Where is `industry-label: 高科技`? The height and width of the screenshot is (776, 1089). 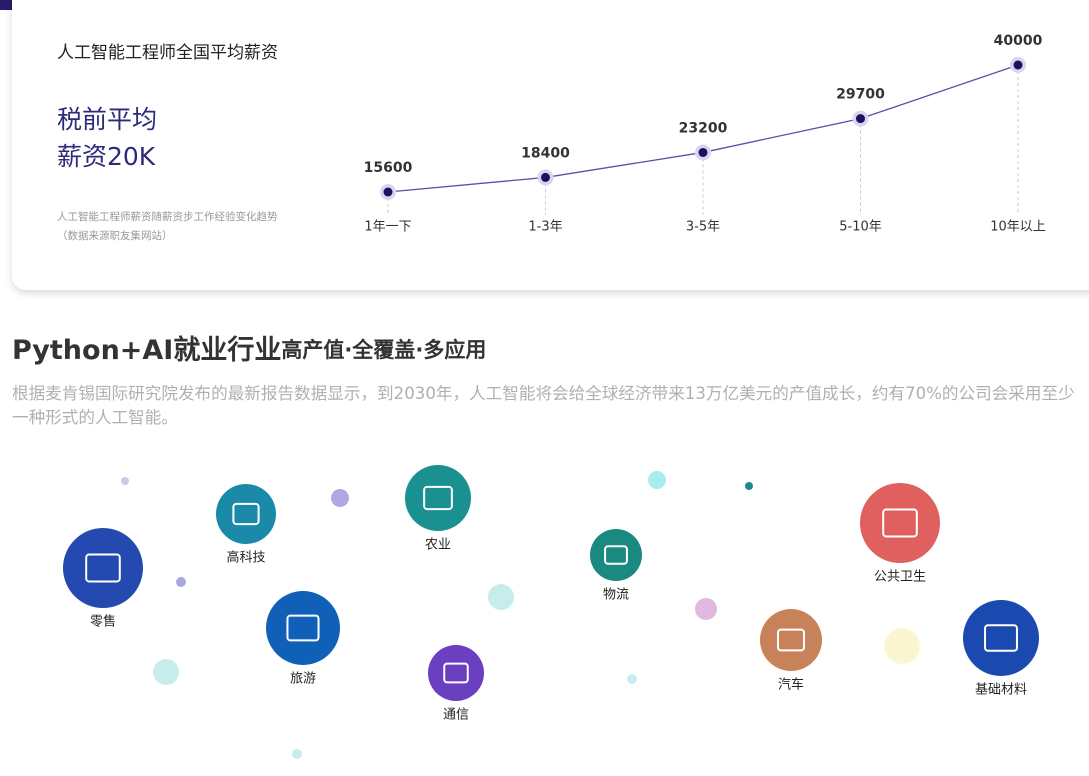
industry-label: 高科技 is located at coordinates (245, 558).